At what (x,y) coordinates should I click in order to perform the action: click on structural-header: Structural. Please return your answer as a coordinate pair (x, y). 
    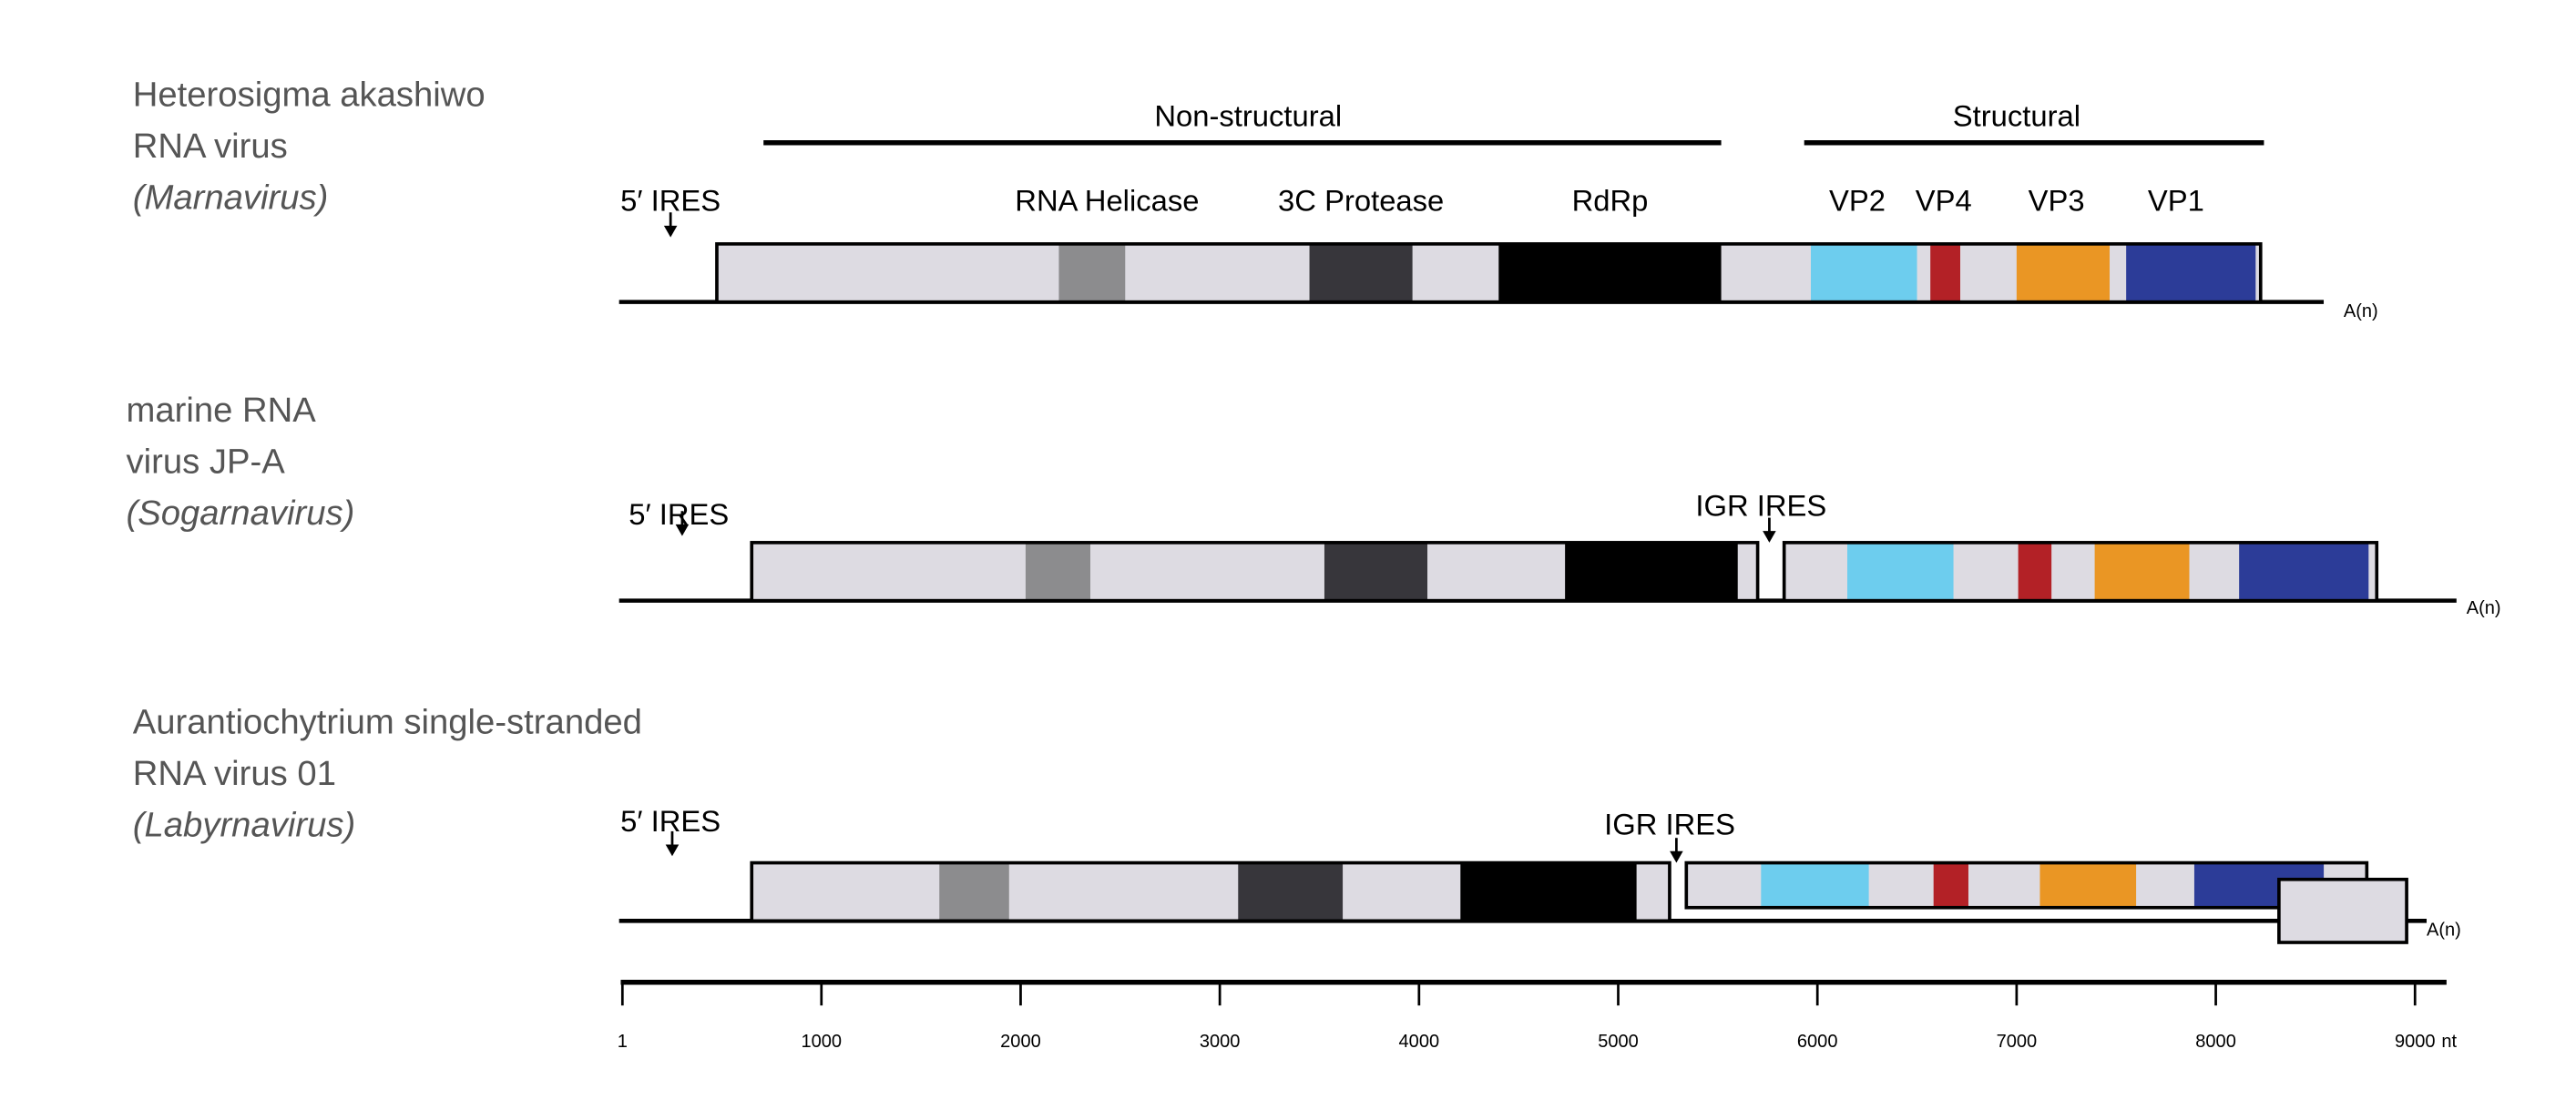
    Looking at the image, I should click on (2016, 116).